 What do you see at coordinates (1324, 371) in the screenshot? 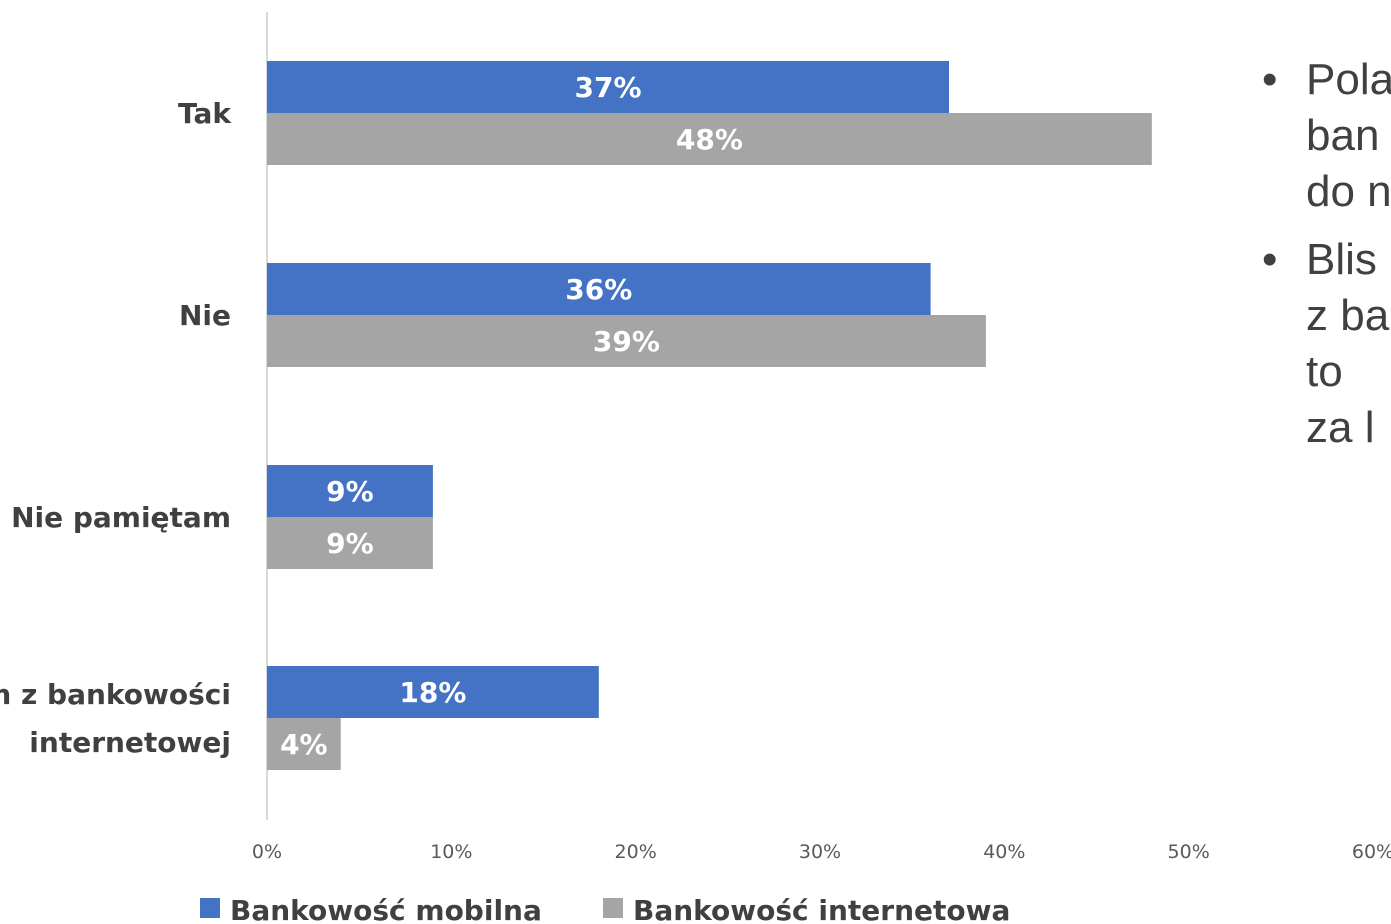
I see `bullet-text-line: to` at bounding box center [1324, 371].